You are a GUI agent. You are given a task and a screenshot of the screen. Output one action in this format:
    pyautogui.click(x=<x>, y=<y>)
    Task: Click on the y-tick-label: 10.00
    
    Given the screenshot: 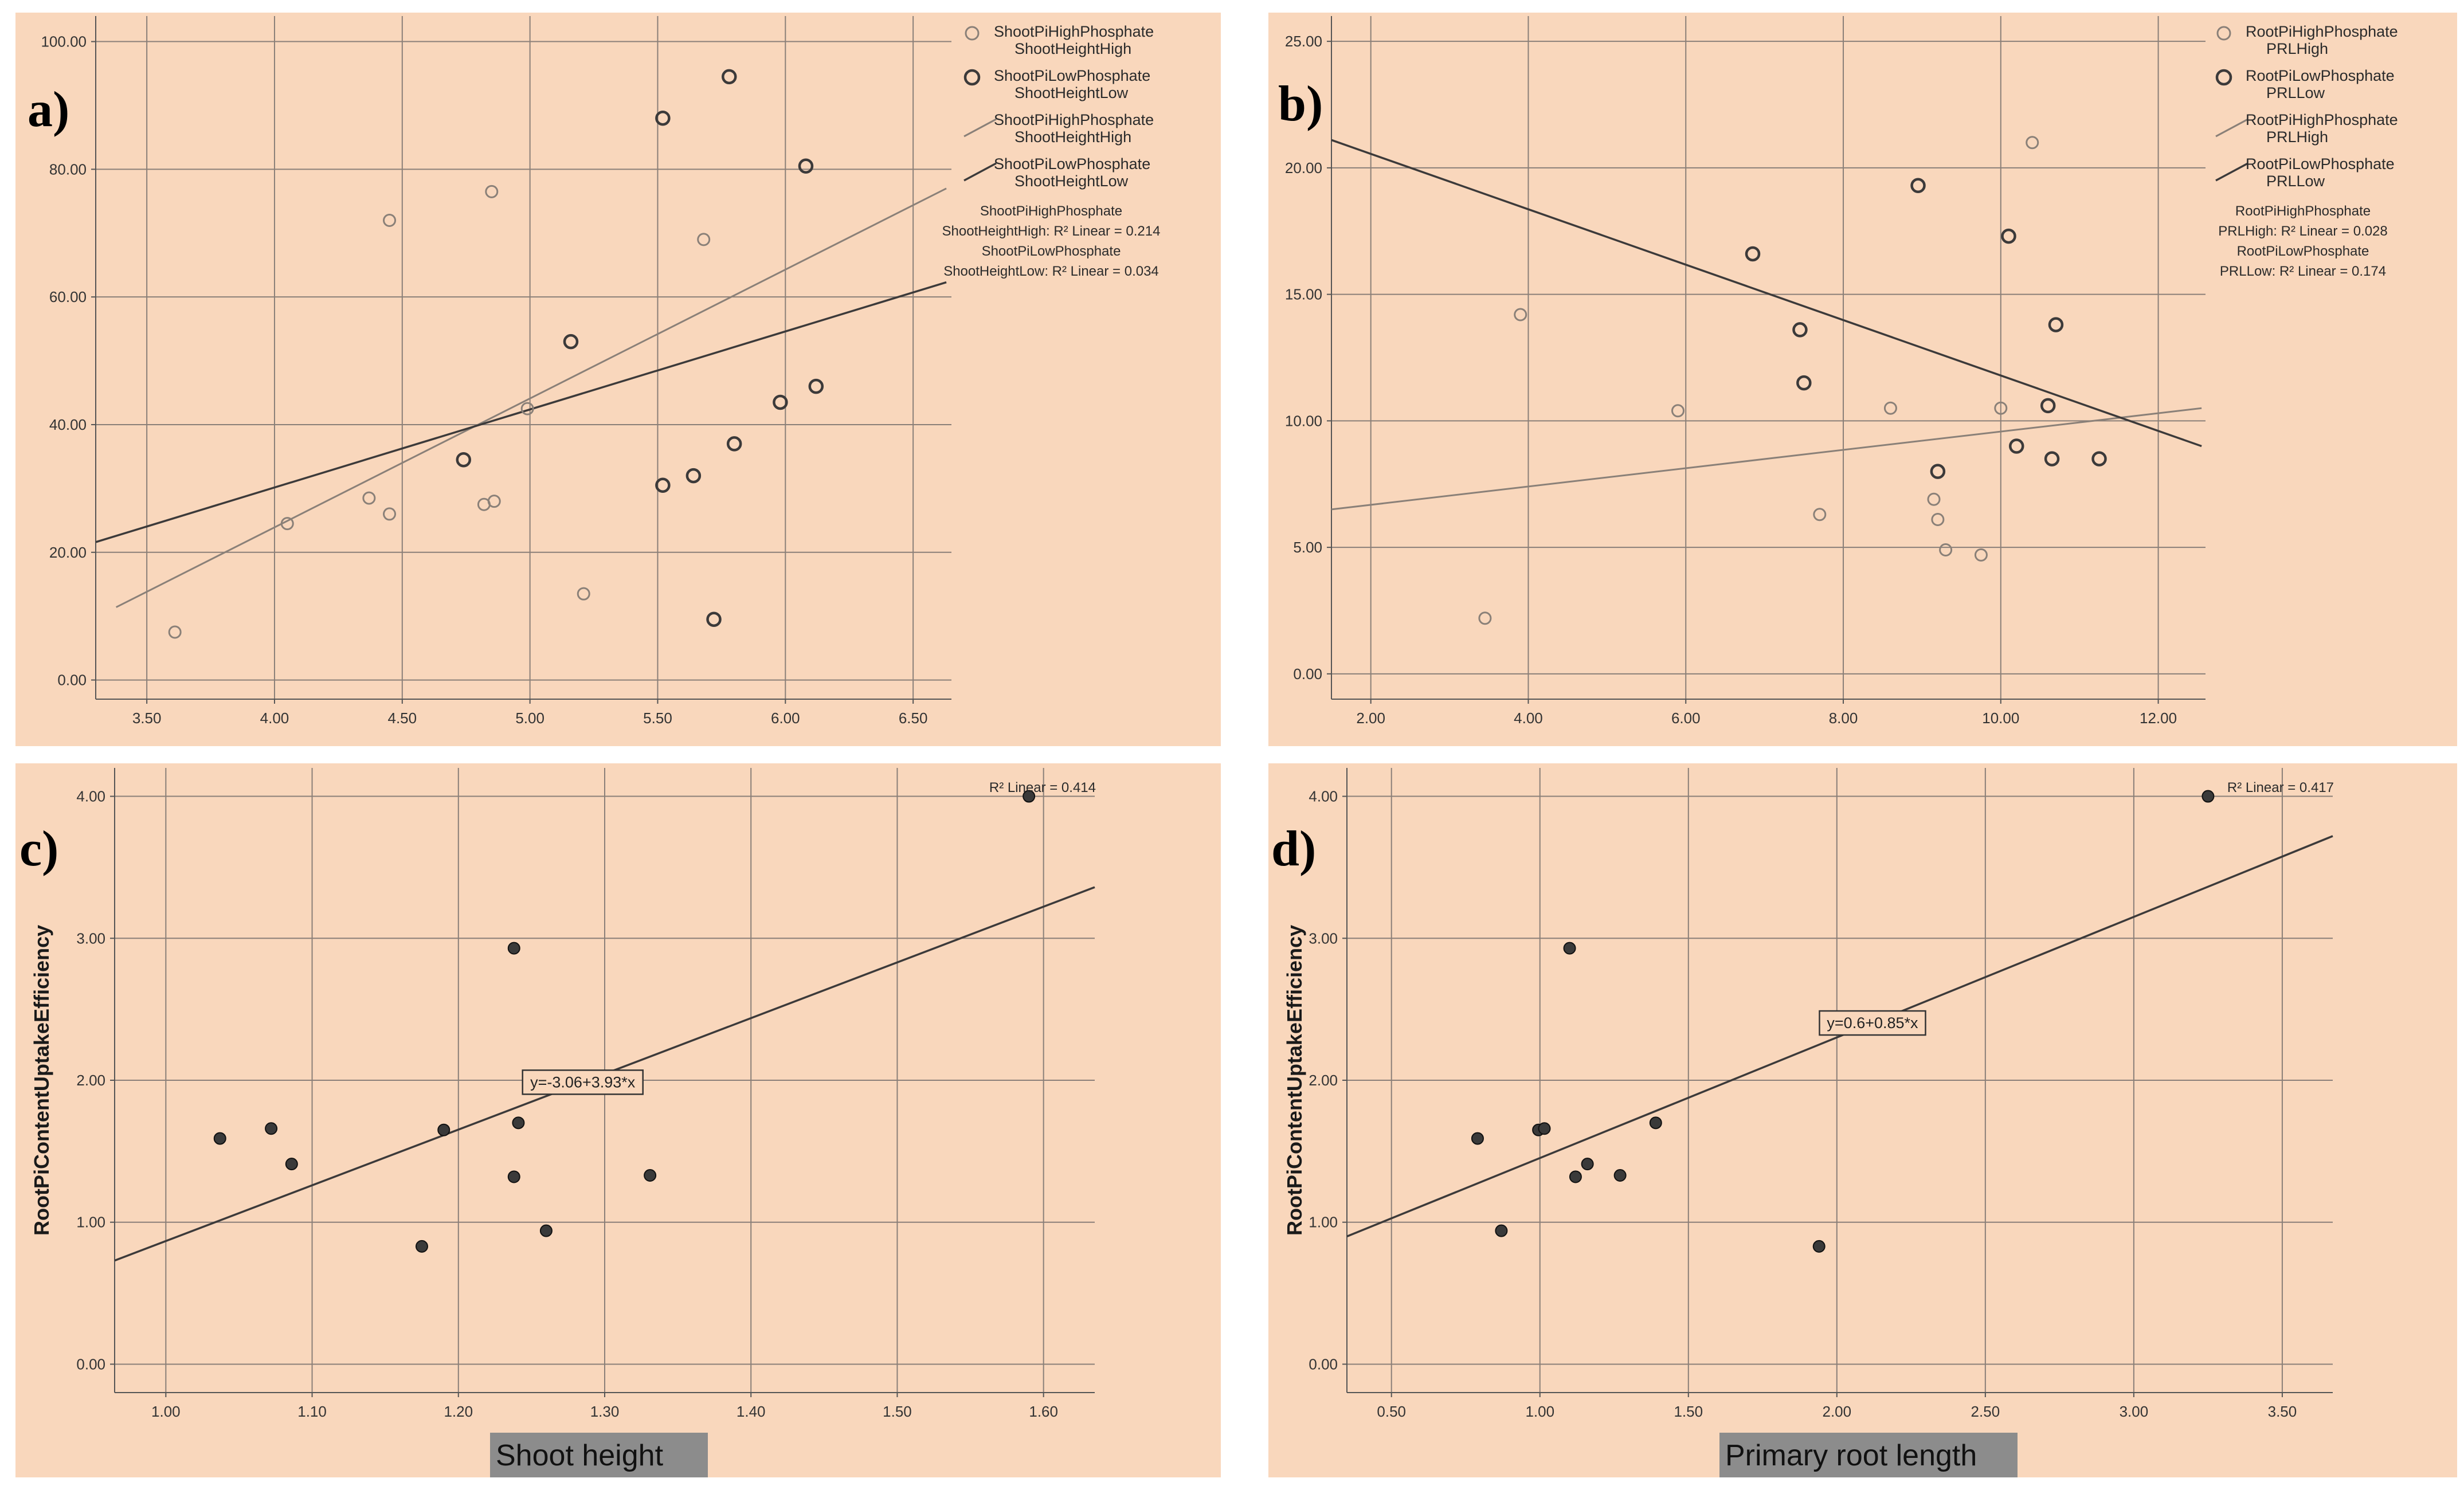 What is the action you would take?
    pyautogui.click(x=1303, y=420)
    